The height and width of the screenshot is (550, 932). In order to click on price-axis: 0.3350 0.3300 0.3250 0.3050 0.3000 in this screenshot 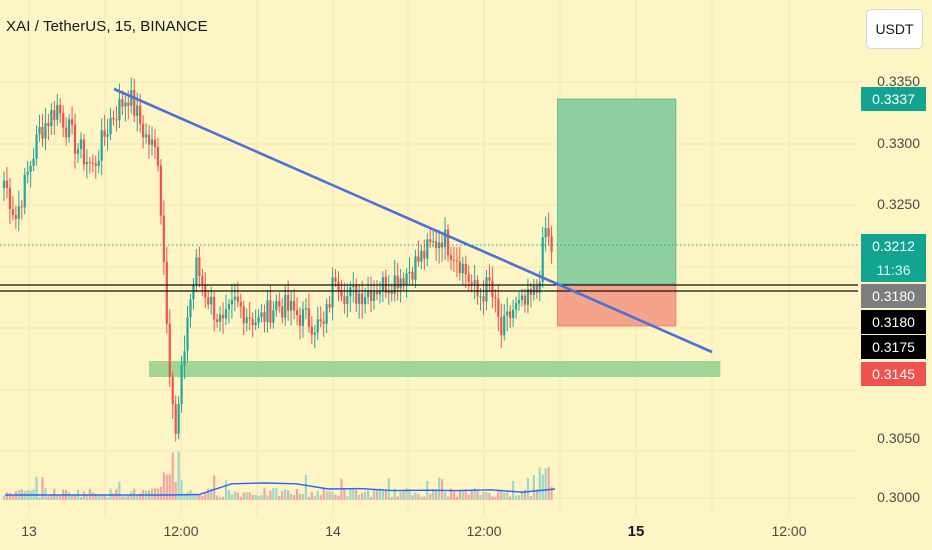, I will do `click(898, 289)`.